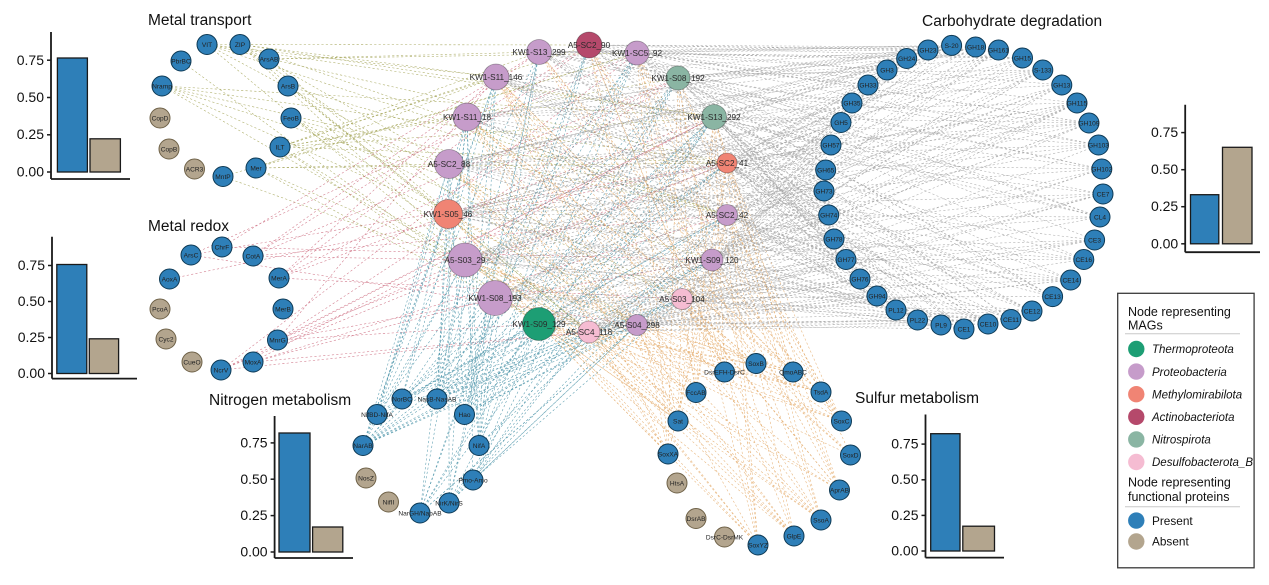 The height and width of the screenshot is (585, 1269). I want to click on svg-text: GH23, so click(928, 51).